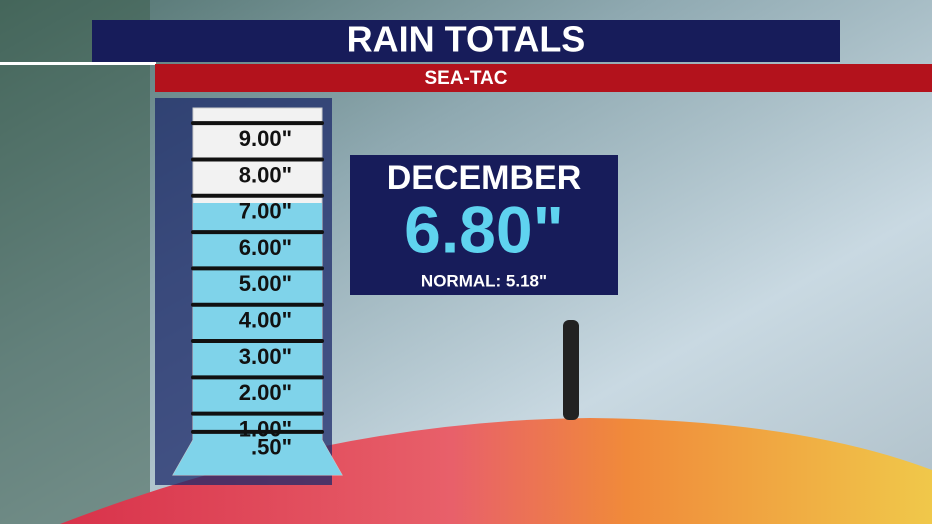 The image size is (932, 529). I want to click on tick-label: 1.00", so click(265, 428).